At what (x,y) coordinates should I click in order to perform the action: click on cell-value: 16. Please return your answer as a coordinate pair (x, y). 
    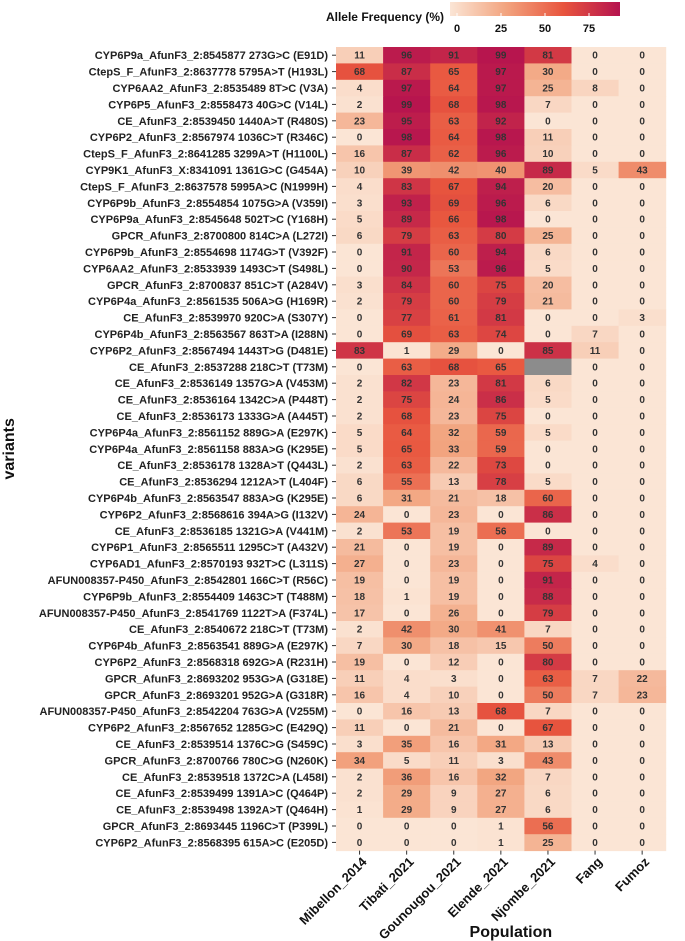
    Looking at the image, I should click on (454, 745).